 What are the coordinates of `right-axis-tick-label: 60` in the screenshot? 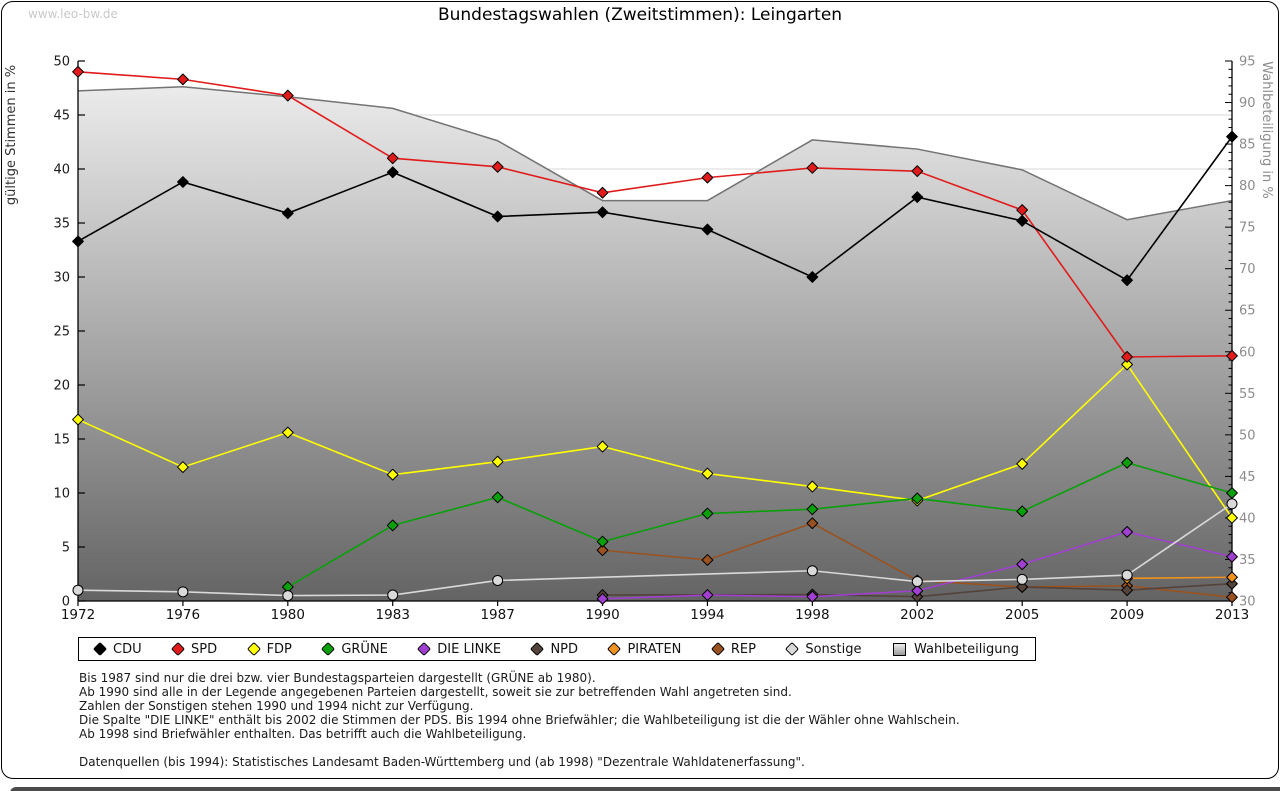 It's located at (1247, 352).